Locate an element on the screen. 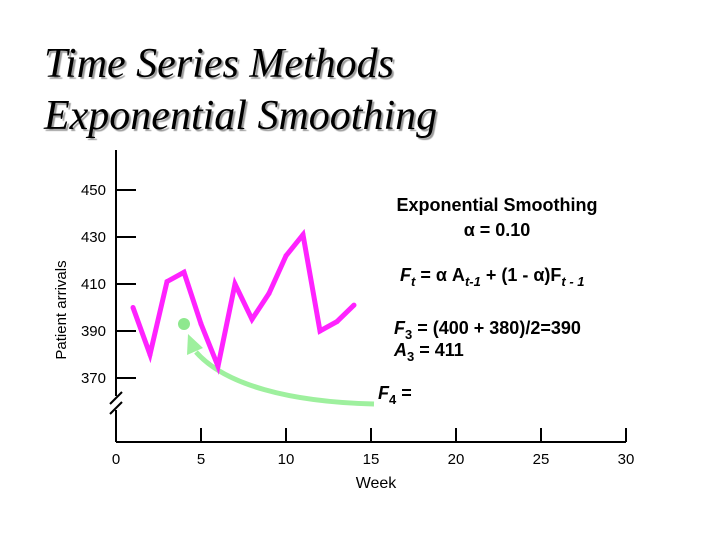  x-ticks: 0 5 10 15 20 25 30 is located at coordinates (373, 448).